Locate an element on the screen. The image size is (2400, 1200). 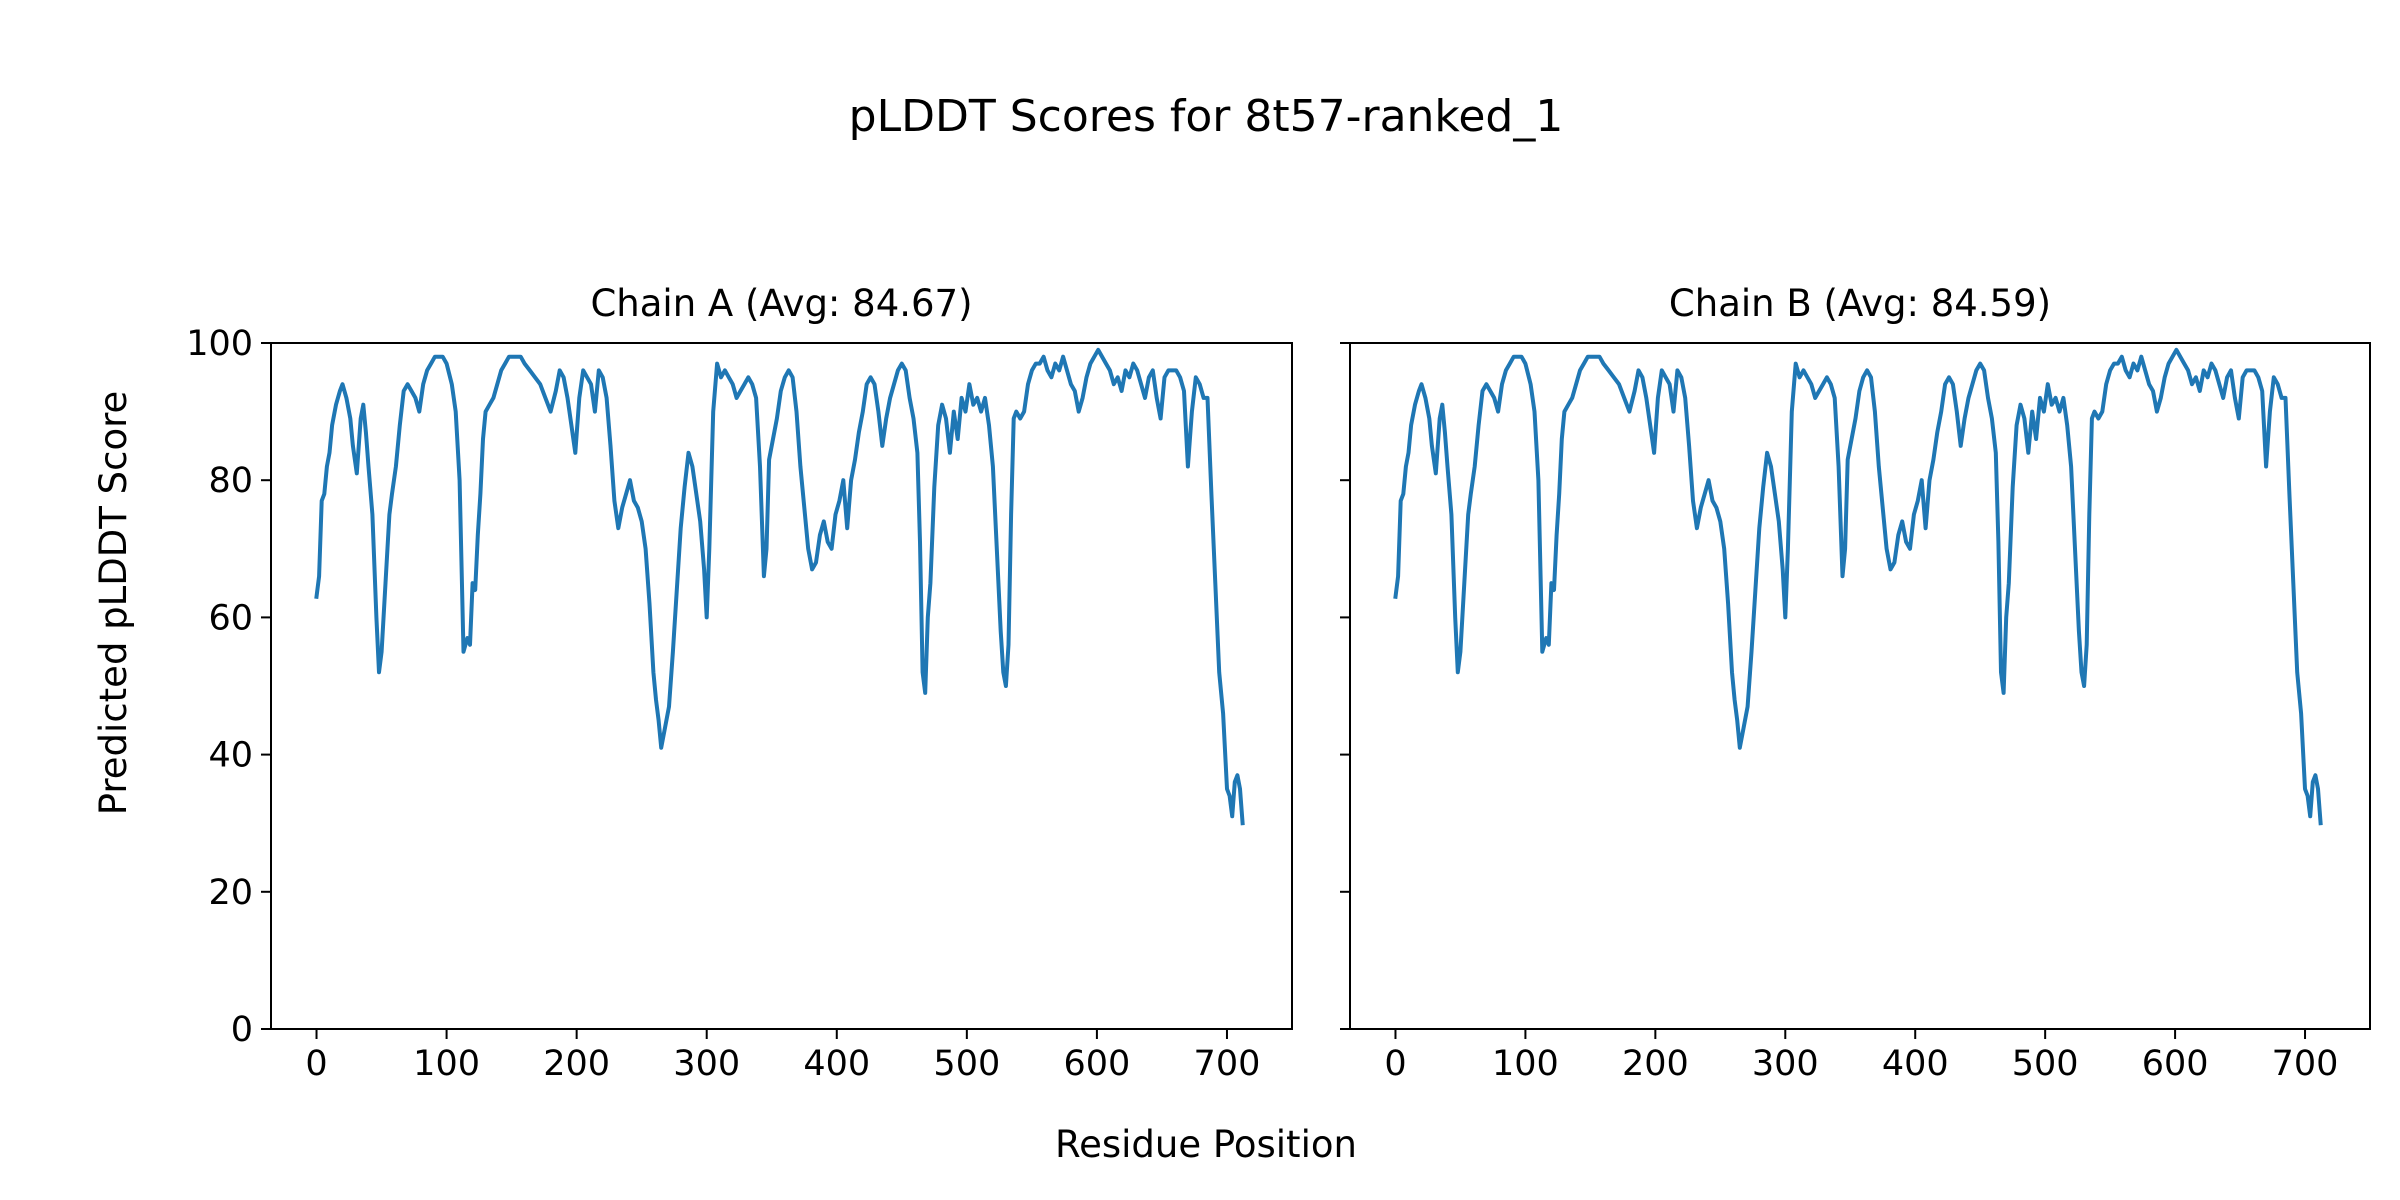
y-tick-label: 40 is located at coordinates (230, 756).